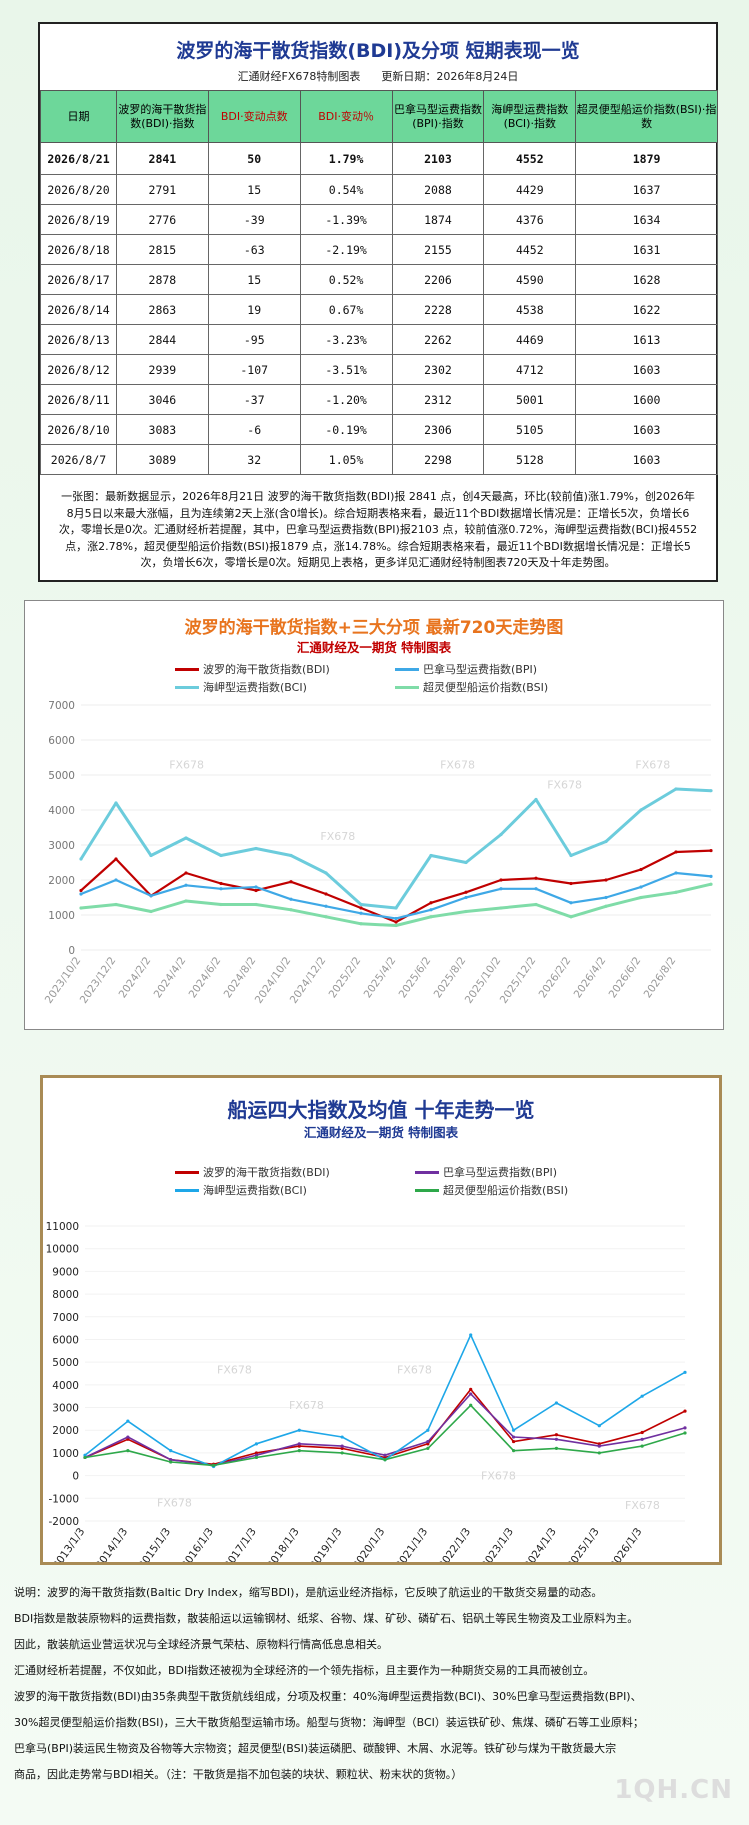  I want to click on table-cell: 4429, so click(530, 189).